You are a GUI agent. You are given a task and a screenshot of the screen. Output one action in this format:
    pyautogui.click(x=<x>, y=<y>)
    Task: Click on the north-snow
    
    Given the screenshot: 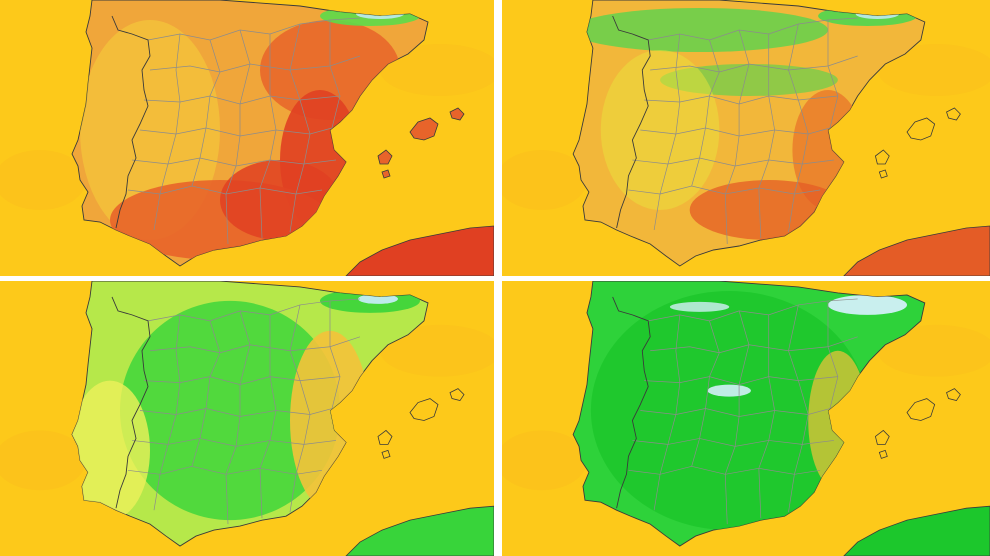 What is the action you would take?
    pyautogui.click(x=699, y=306)
    